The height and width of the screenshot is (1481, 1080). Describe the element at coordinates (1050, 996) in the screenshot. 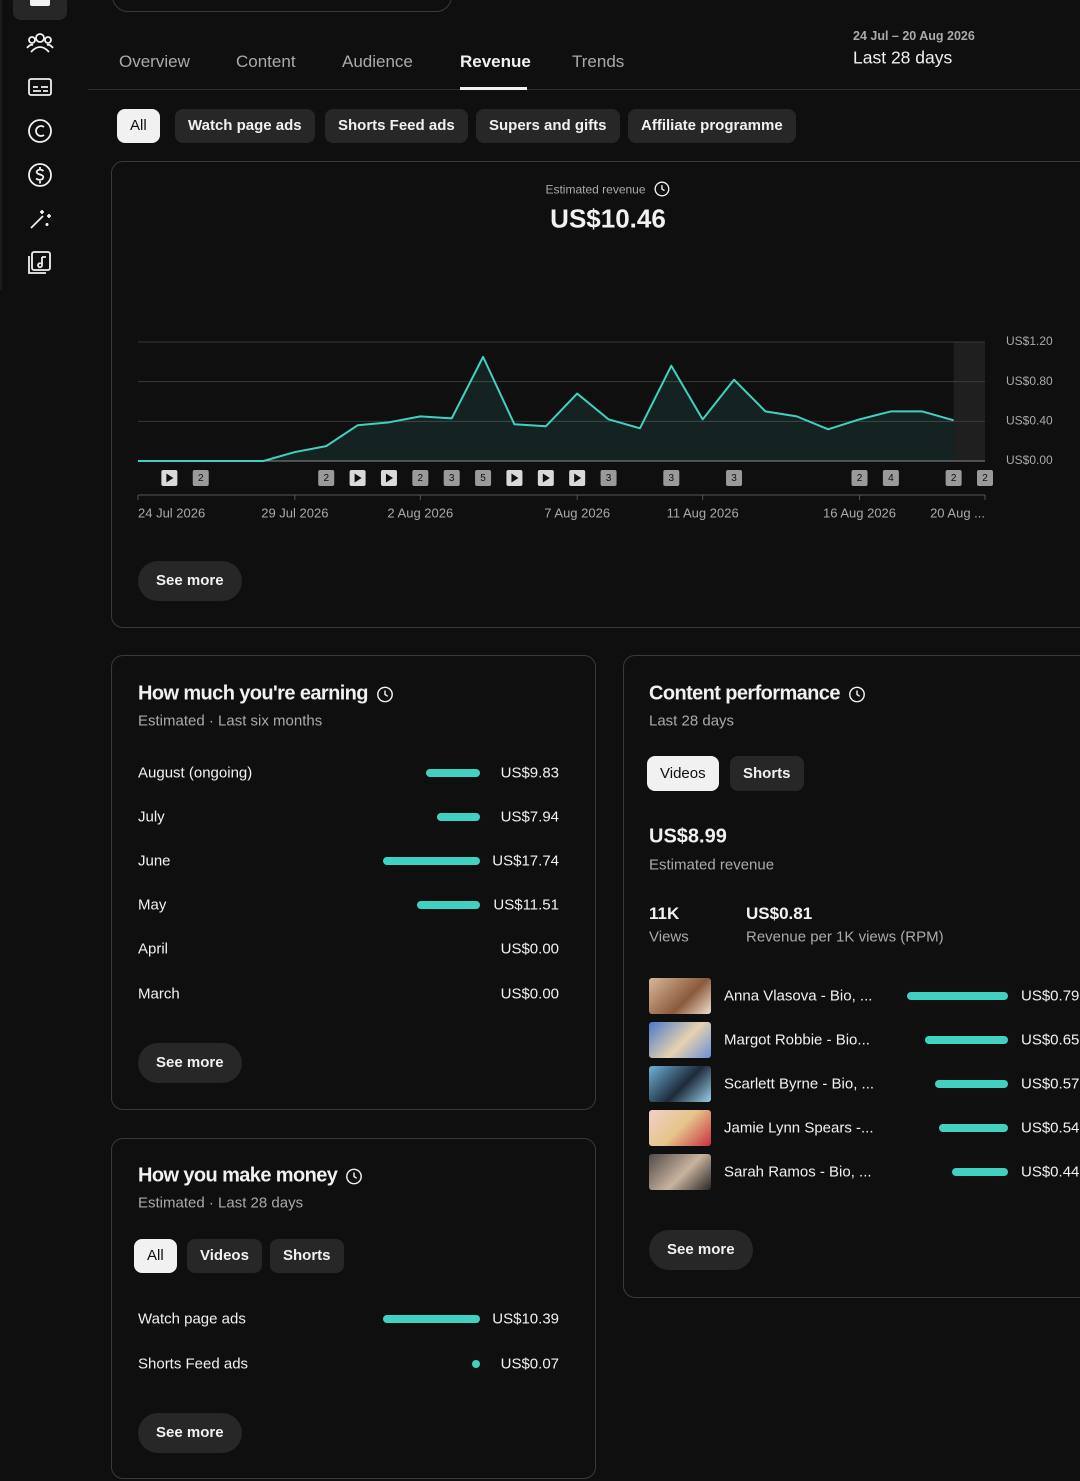

I see `video-value: US$0.79` at that location.